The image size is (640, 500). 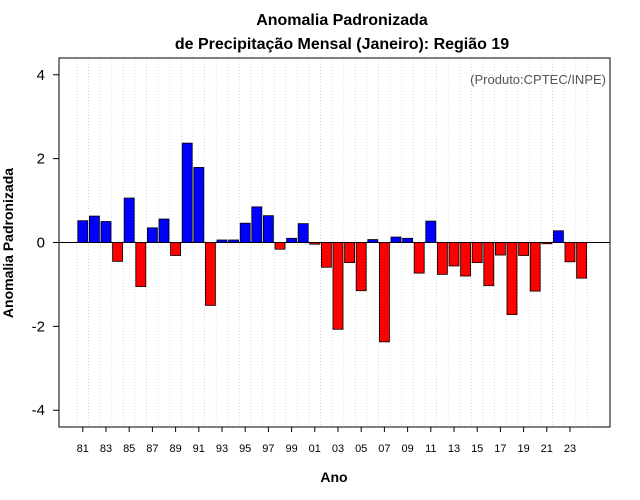 What do you see at coordinates (384, 449) in the screenshot?
I see `x-tick-label: 07` at bounding box center [384, 449].